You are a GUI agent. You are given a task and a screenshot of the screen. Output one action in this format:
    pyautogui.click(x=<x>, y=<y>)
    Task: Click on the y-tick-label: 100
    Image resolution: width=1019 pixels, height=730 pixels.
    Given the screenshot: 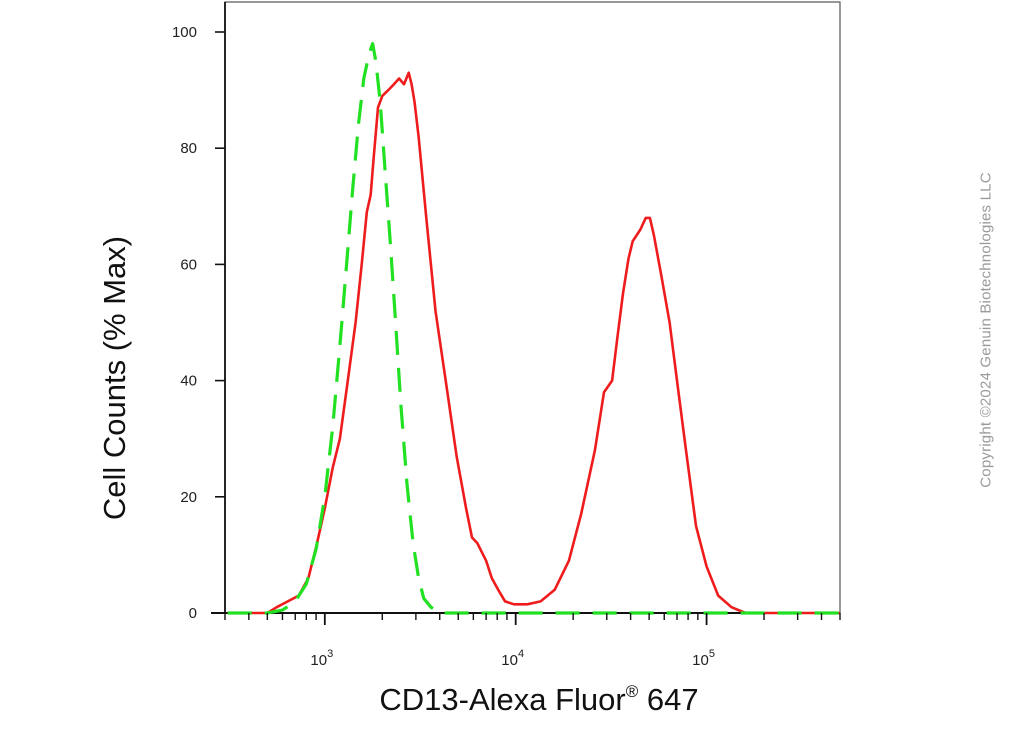 What is the action you would take?
    pyautogui.click(x=184, y=32)
    